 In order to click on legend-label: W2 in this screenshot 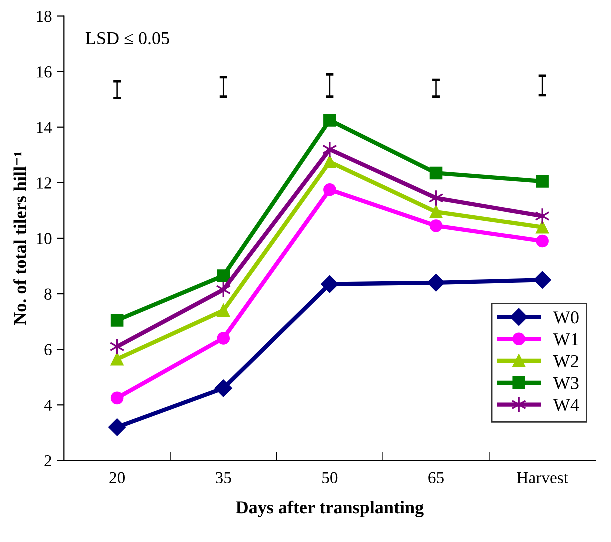, I will do `click(565, 361)`.